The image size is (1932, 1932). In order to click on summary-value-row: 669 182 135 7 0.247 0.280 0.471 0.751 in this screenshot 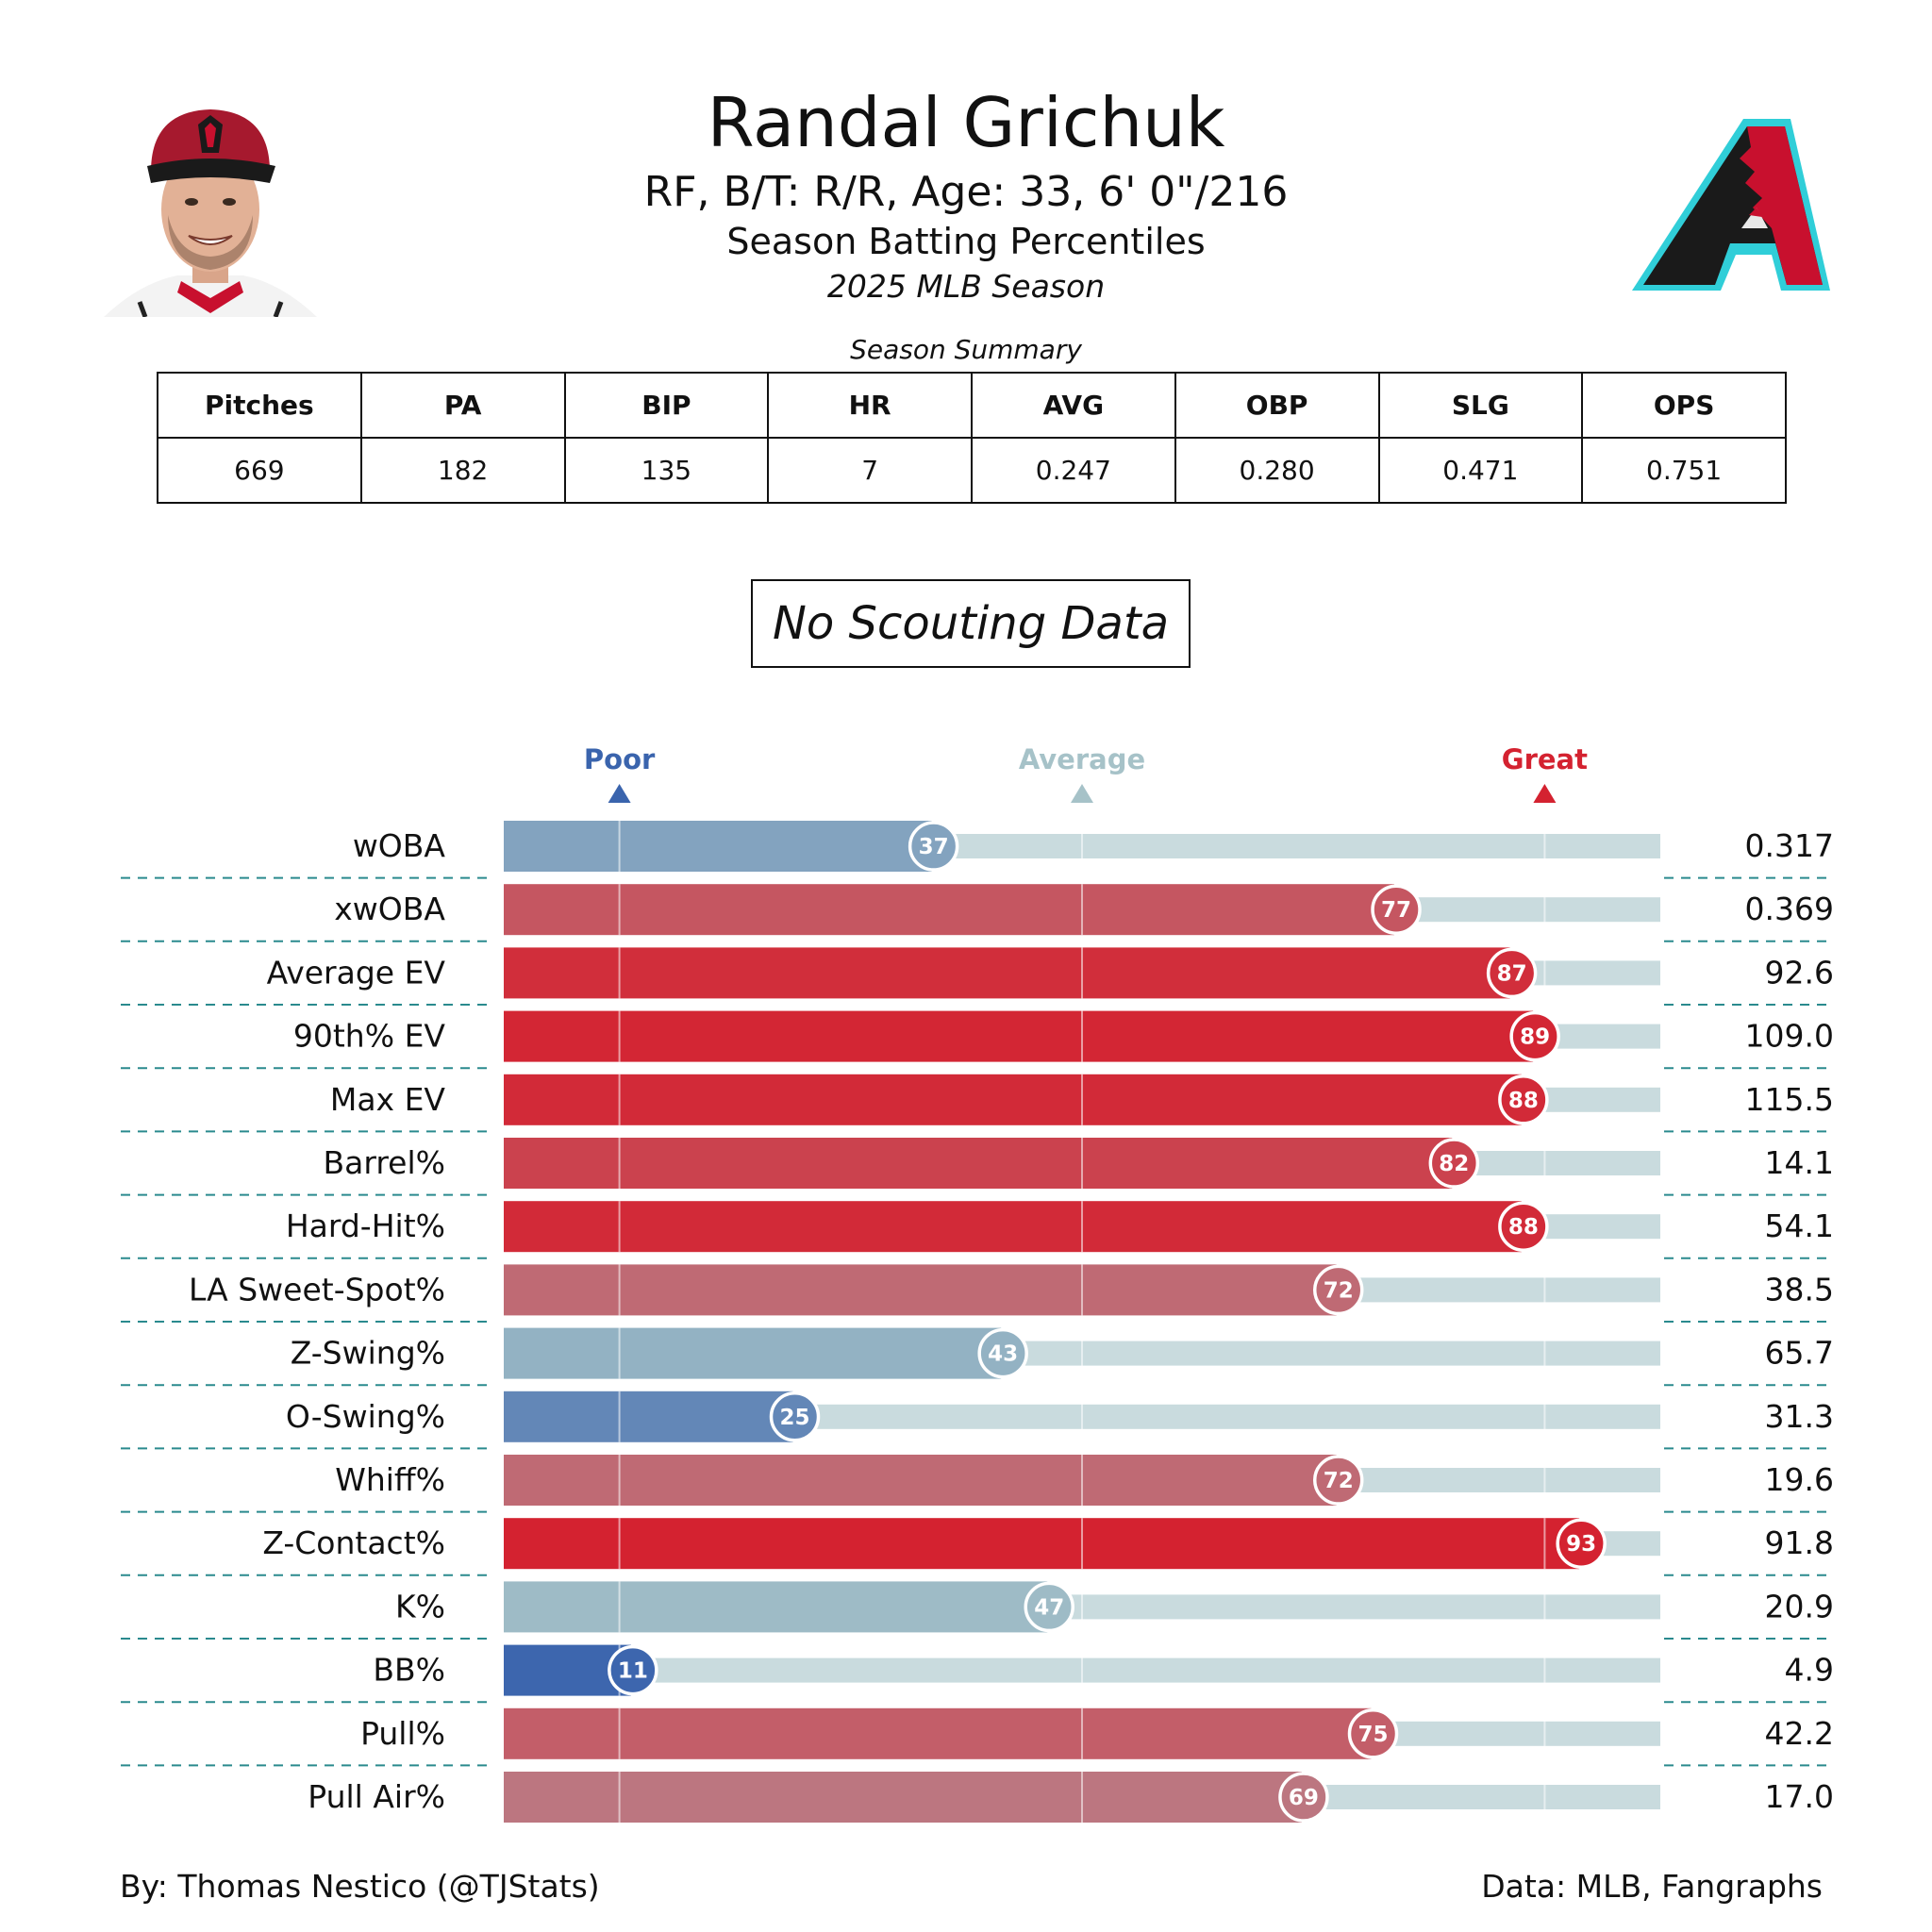, I will do `click(972, 470)`.